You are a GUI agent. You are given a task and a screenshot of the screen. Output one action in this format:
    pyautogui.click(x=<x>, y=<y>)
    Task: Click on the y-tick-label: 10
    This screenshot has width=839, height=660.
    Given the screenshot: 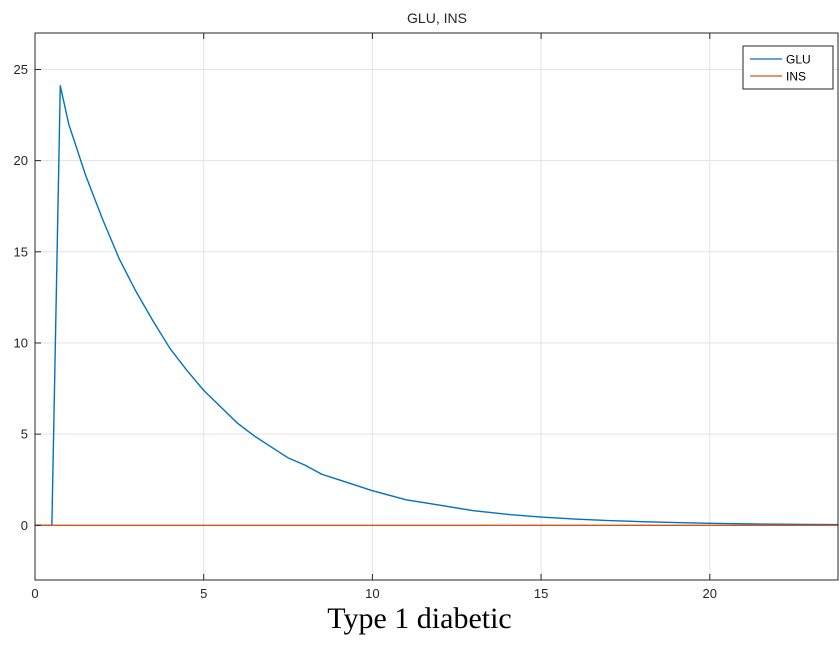 What is the action you would take?
    pyautogui.click(x=21, y=342)
    